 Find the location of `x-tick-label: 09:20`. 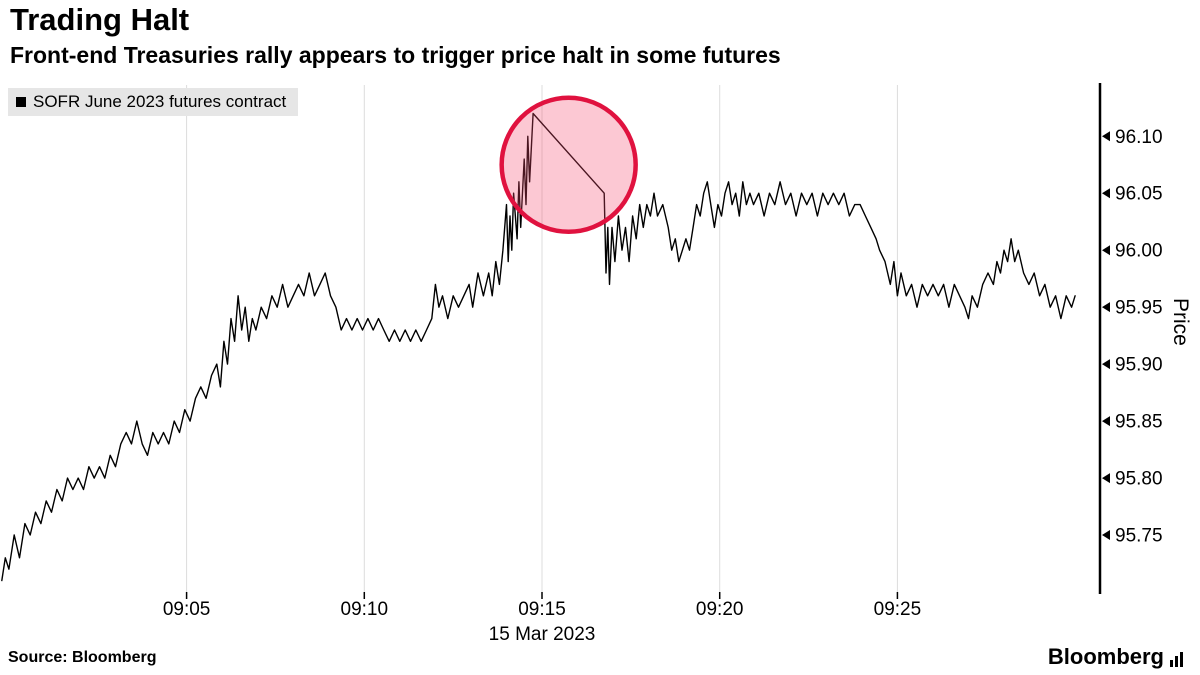

x-tick-label: 09:20 is located at coordinates (720, 609).